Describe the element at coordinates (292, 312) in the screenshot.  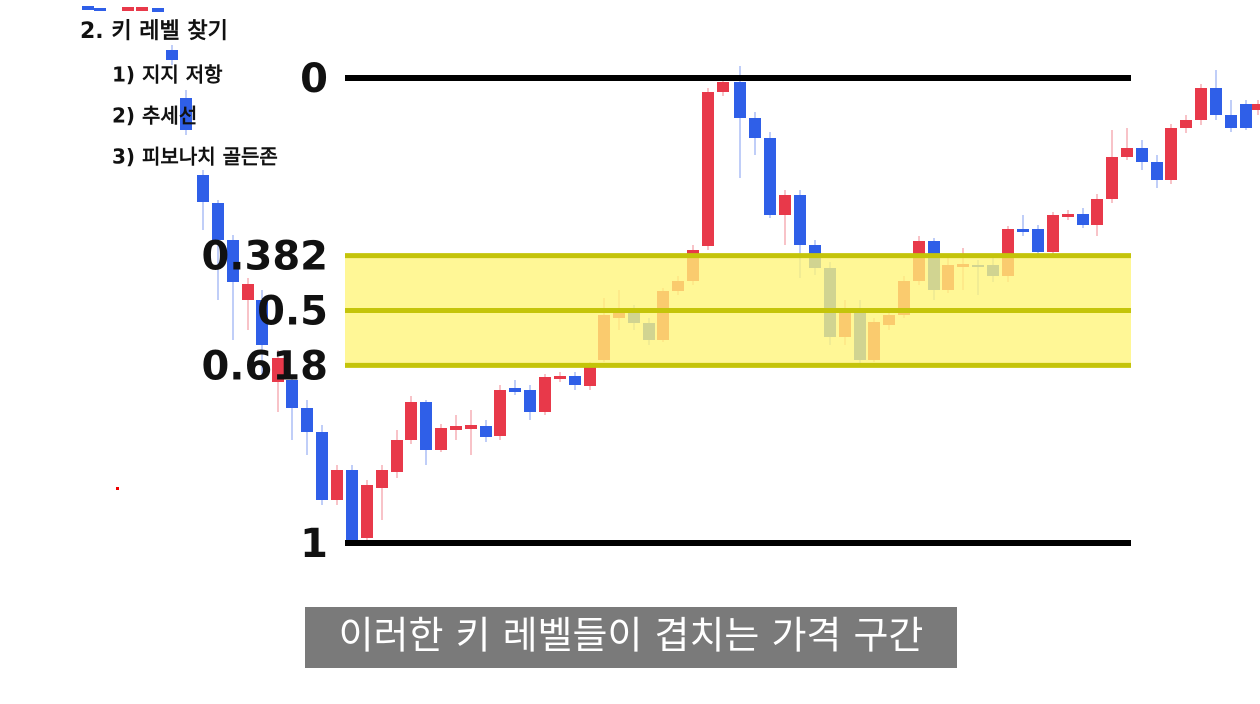
I see `fib-label: 0.5` at that location.